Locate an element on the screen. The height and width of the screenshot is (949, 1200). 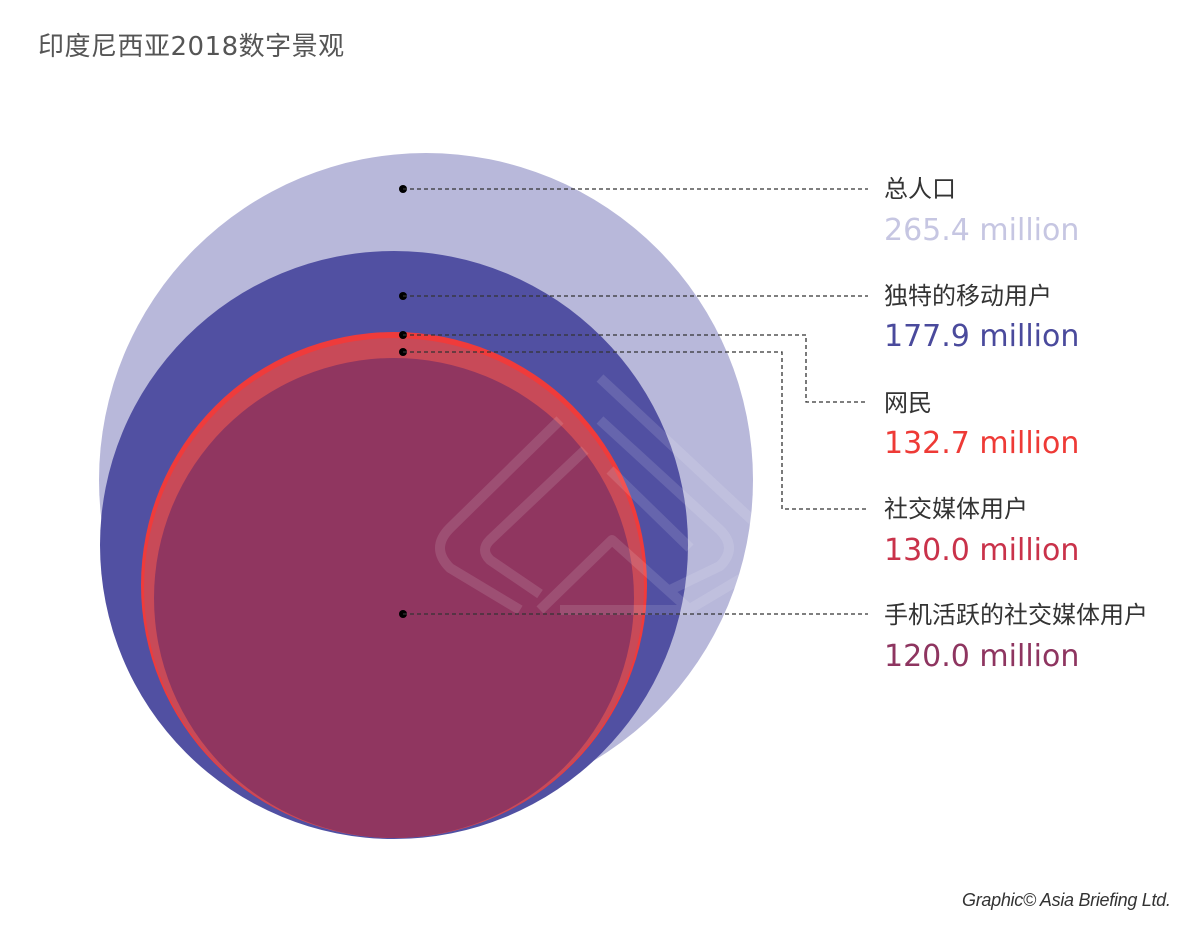
credit-text: Graphic© Asia Briefing Ltd. is located at coordinates (1066, 900).